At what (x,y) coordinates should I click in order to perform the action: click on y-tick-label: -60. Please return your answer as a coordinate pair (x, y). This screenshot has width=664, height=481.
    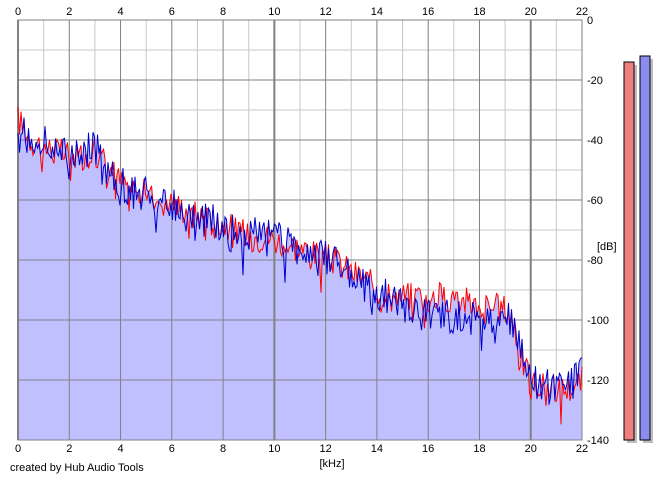
    Looking at the image, I should click on (595, 201).